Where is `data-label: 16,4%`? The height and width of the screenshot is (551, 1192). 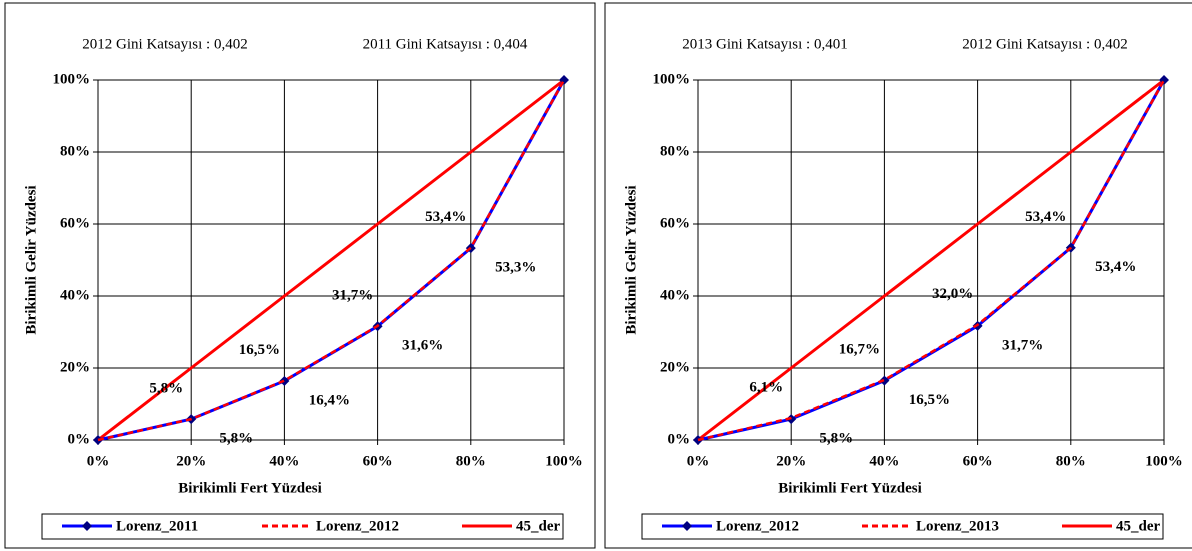 data-label: 16,4% is located at coordinates (329, 400).